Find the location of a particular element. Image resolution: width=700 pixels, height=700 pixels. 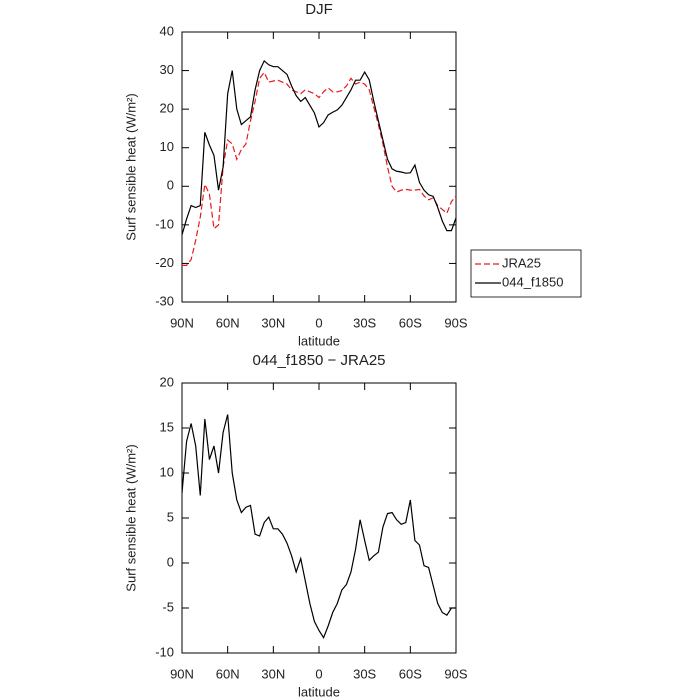

chart-title: DJF is located at coordinates (319, 9).